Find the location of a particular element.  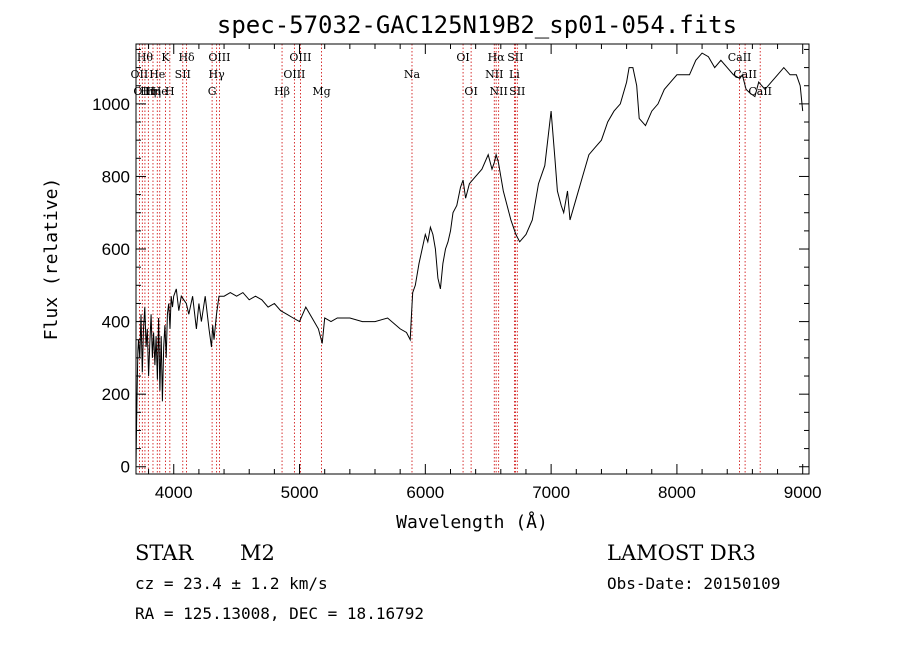

object-subclass: M2 is located at coordinates (257, 553).